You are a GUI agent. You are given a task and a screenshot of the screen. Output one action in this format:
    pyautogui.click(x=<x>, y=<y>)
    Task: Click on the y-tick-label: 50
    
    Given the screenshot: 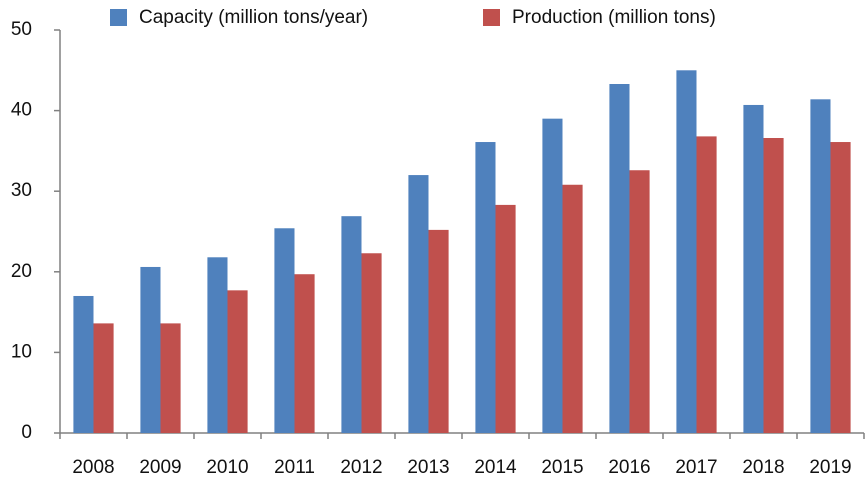 What is the action you would take?
    pyautogui.click(x=21, y=29)
    